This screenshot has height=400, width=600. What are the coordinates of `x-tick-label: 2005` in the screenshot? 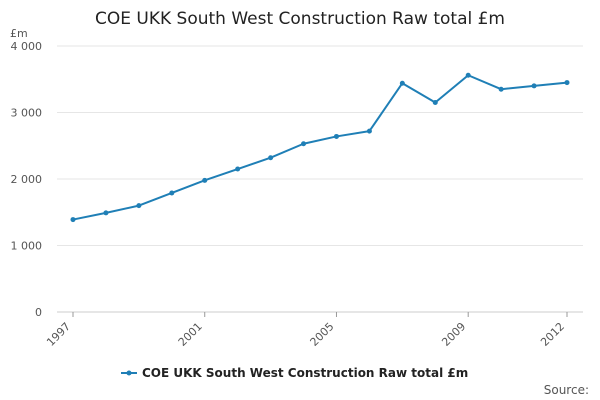 It's located at (322, 334).